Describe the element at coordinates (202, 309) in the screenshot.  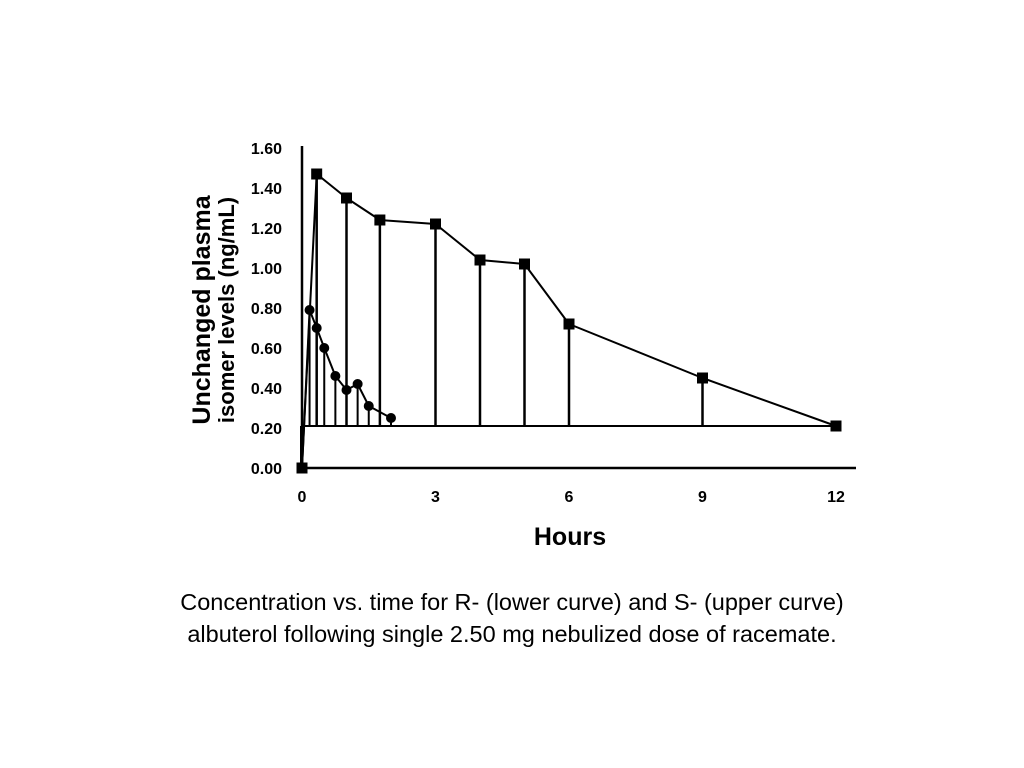
I see `y-axis-label-line1: Unchanged plasma` at that location.